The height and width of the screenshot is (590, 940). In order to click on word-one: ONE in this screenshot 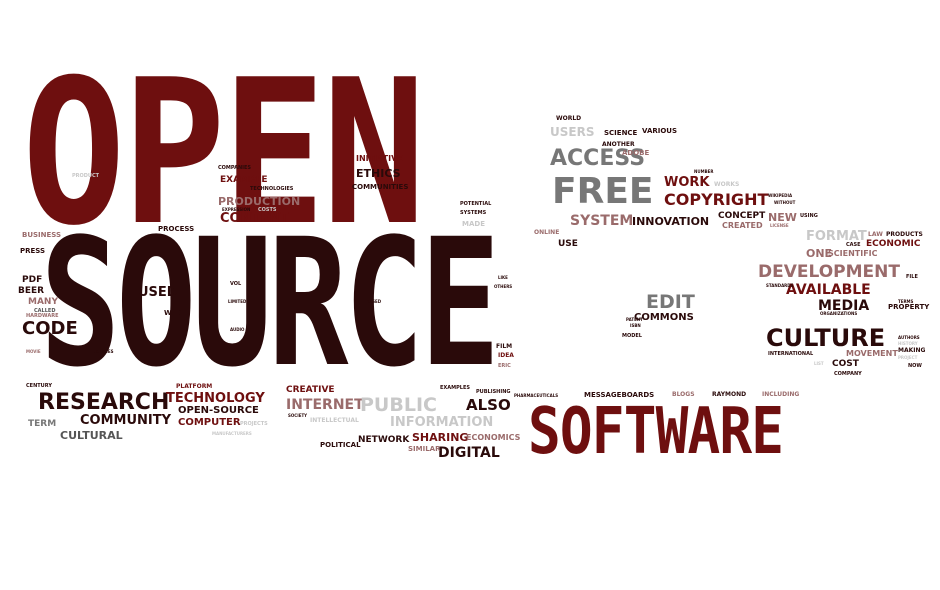, I will do `click(819, 253)`.